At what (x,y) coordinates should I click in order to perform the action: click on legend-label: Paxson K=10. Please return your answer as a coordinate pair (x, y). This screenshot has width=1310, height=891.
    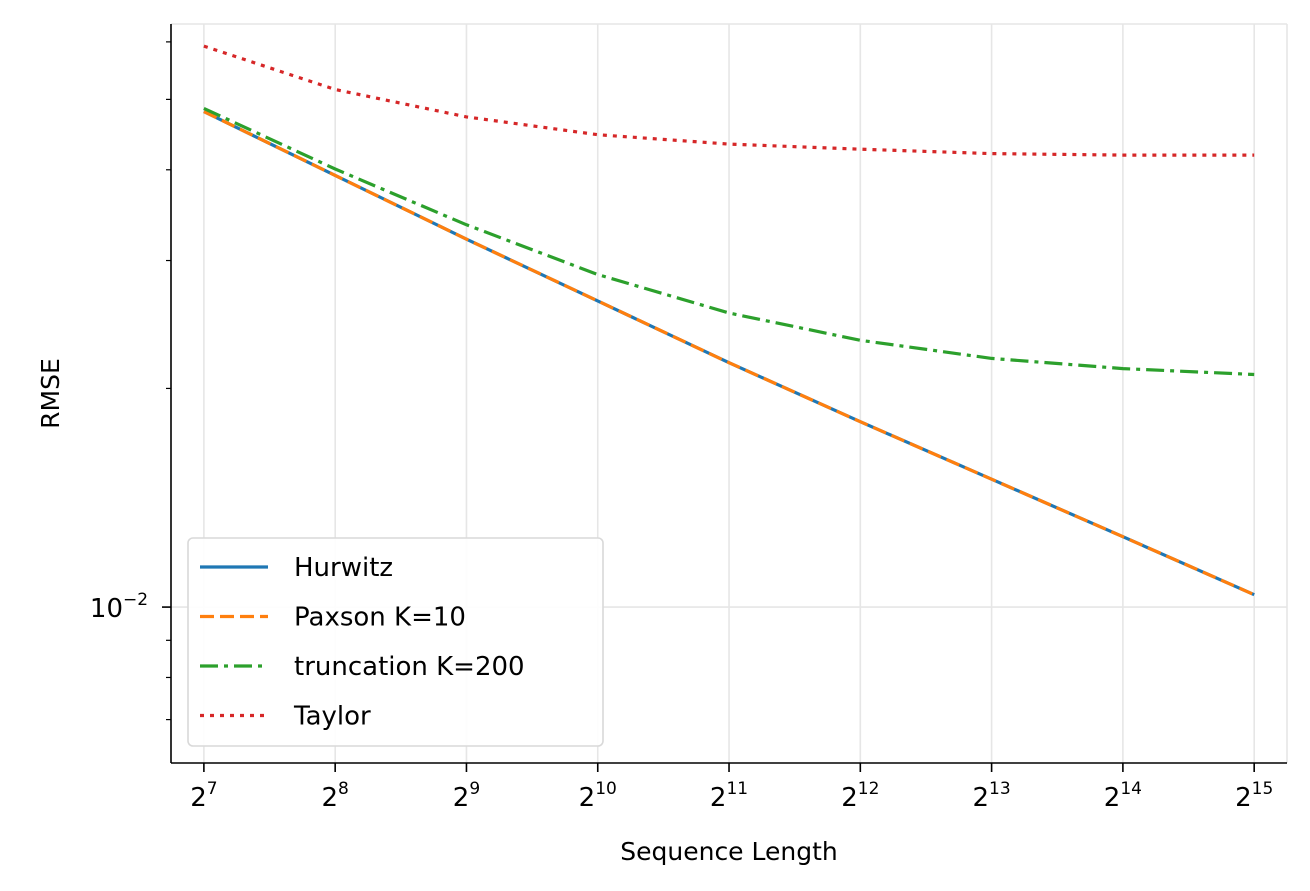
    Looking at the image, I should click on (380, 618).